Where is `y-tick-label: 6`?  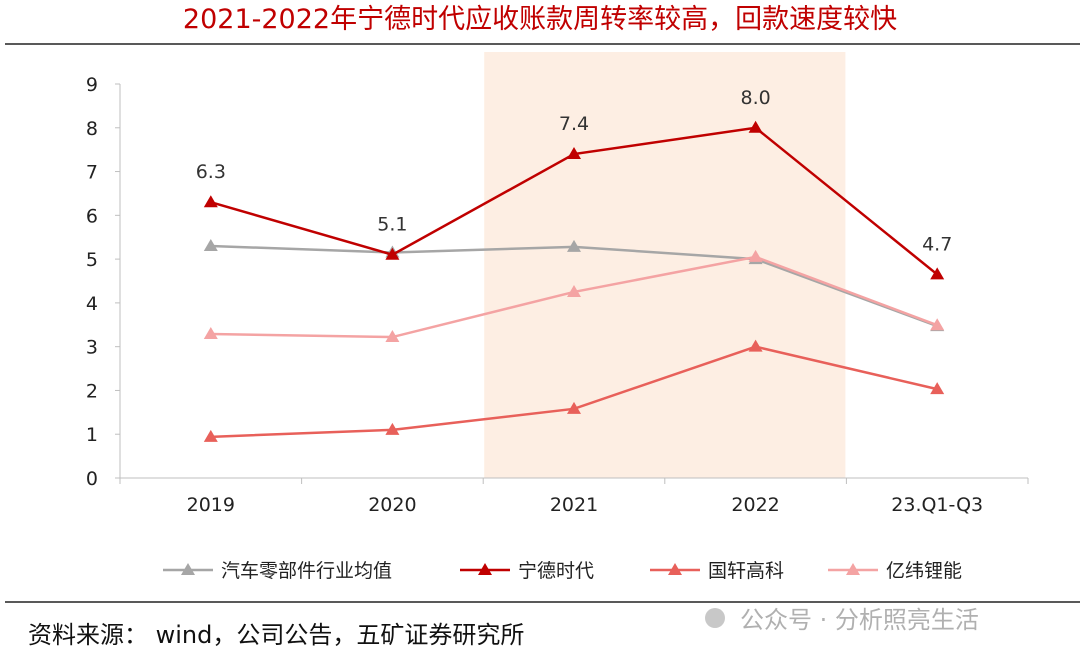
y-tick-label: 6 is located at coordinates (92, 216).